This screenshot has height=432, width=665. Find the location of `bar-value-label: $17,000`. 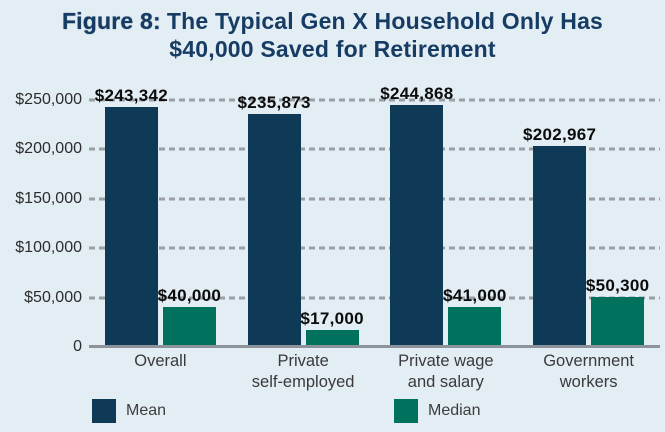

bar-value-label: $17,000 is located at coordinates (332, 319).